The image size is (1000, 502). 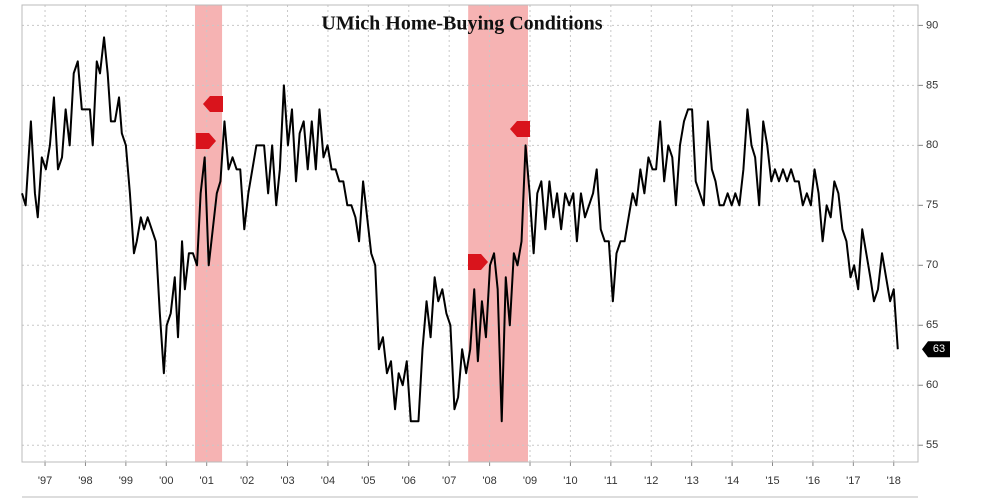 I want to click on x-tick-label: '06, so click(x=409, y=481).